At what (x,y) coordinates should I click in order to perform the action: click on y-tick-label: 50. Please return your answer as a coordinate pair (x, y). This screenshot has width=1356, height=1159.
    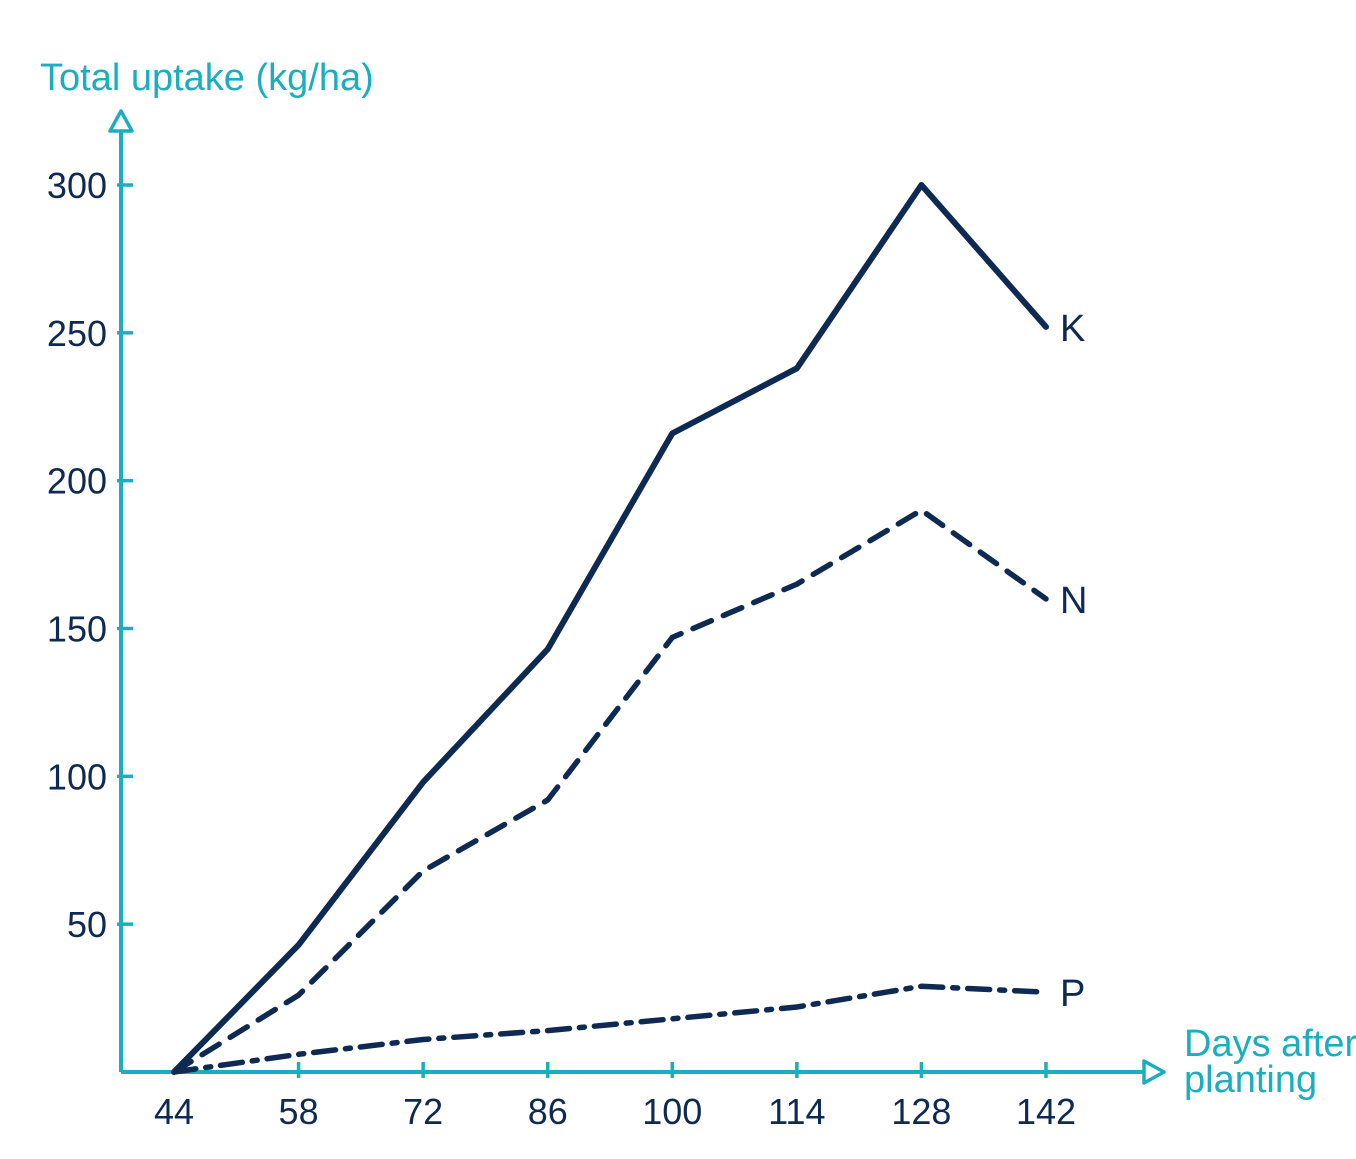
    Looking at the image, I should click on (87, 924).